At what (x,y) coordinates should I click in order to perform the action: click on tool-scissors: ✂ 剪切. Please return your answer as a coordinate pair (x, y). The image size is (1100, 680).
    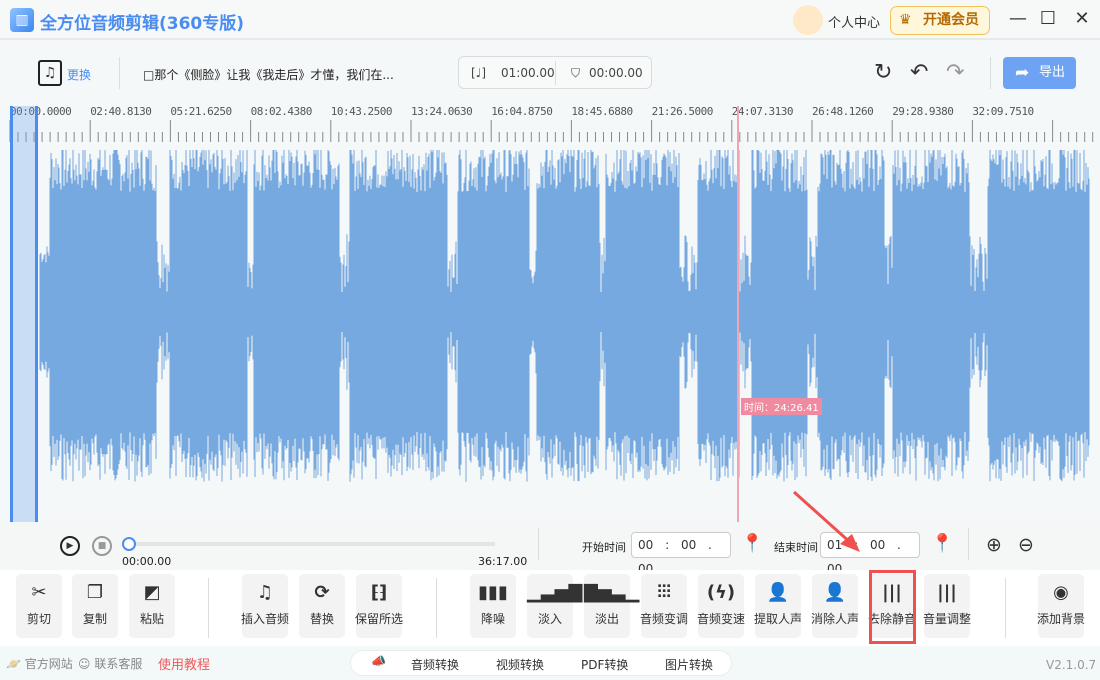
    Looking at the image, I should click on (39, 606).